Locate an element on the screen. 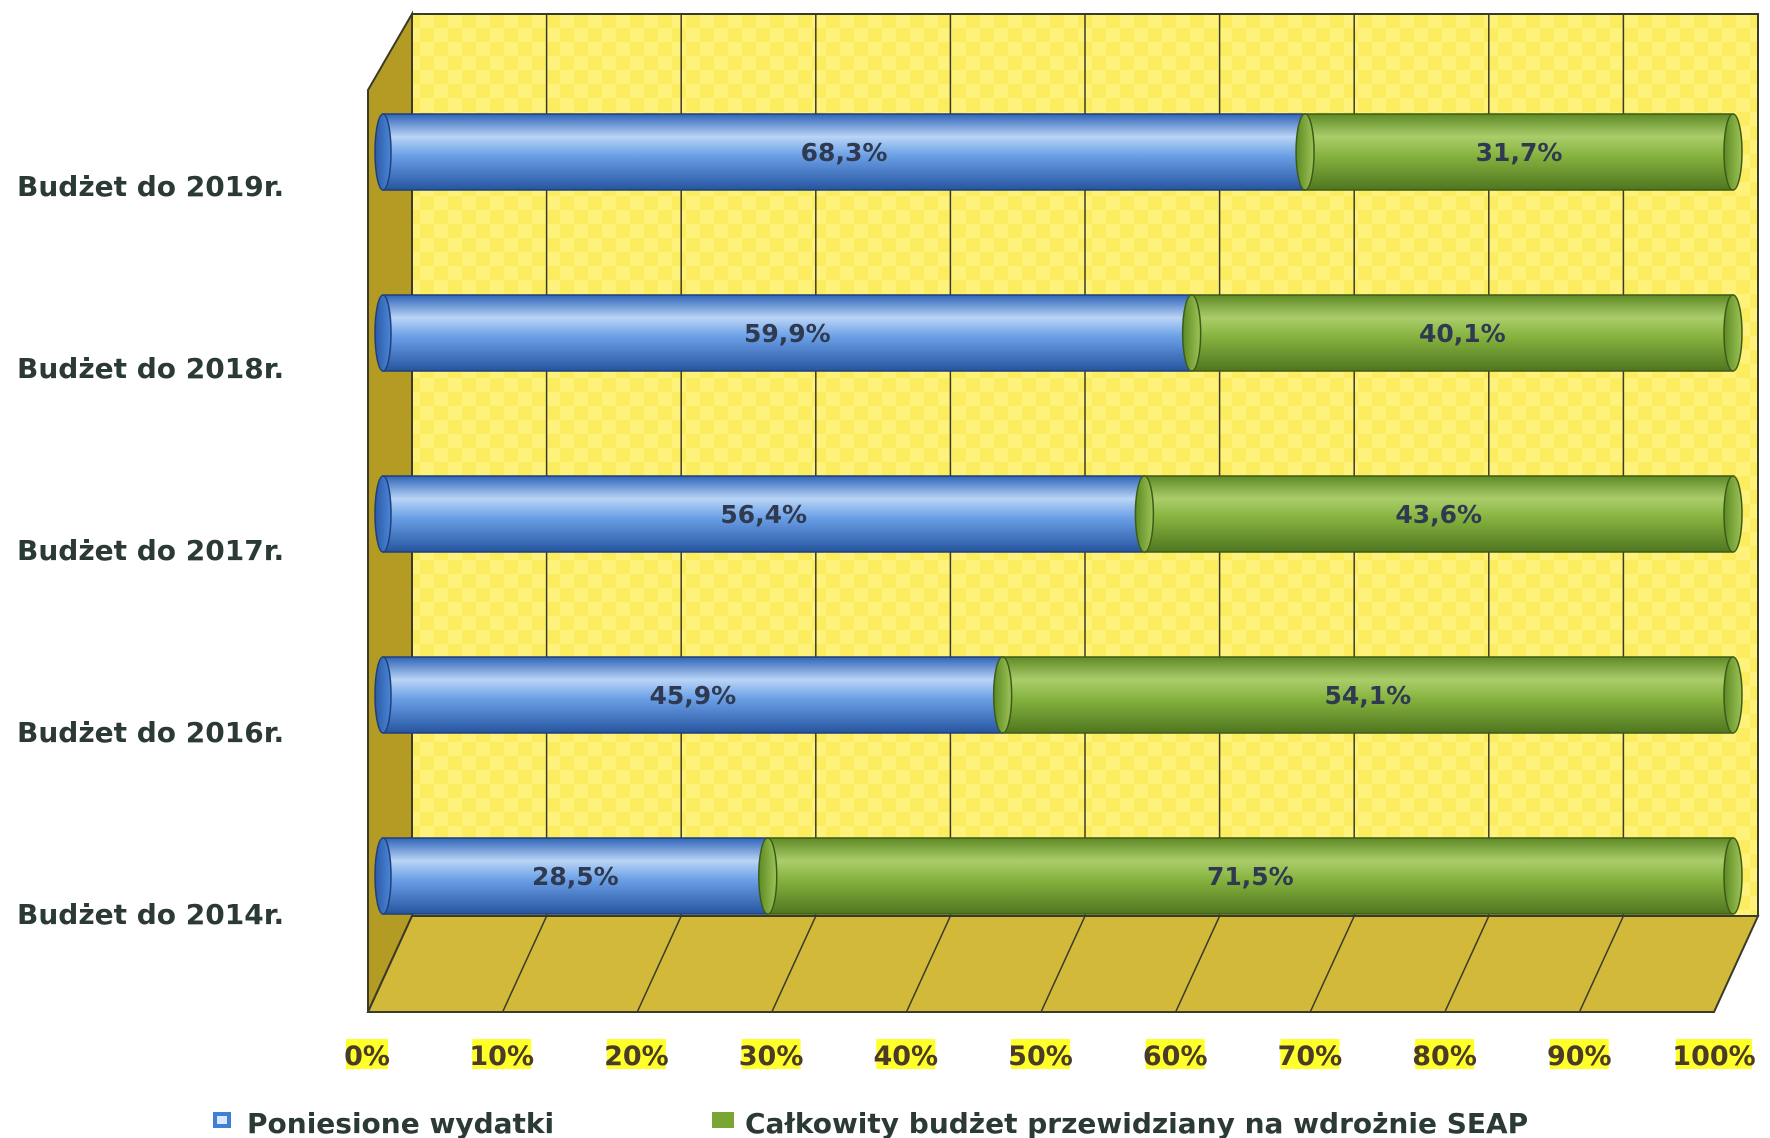 The image size is (1770, 1138). bar-value-label-budget: 54,1% is located at coordinates (1367, 695).